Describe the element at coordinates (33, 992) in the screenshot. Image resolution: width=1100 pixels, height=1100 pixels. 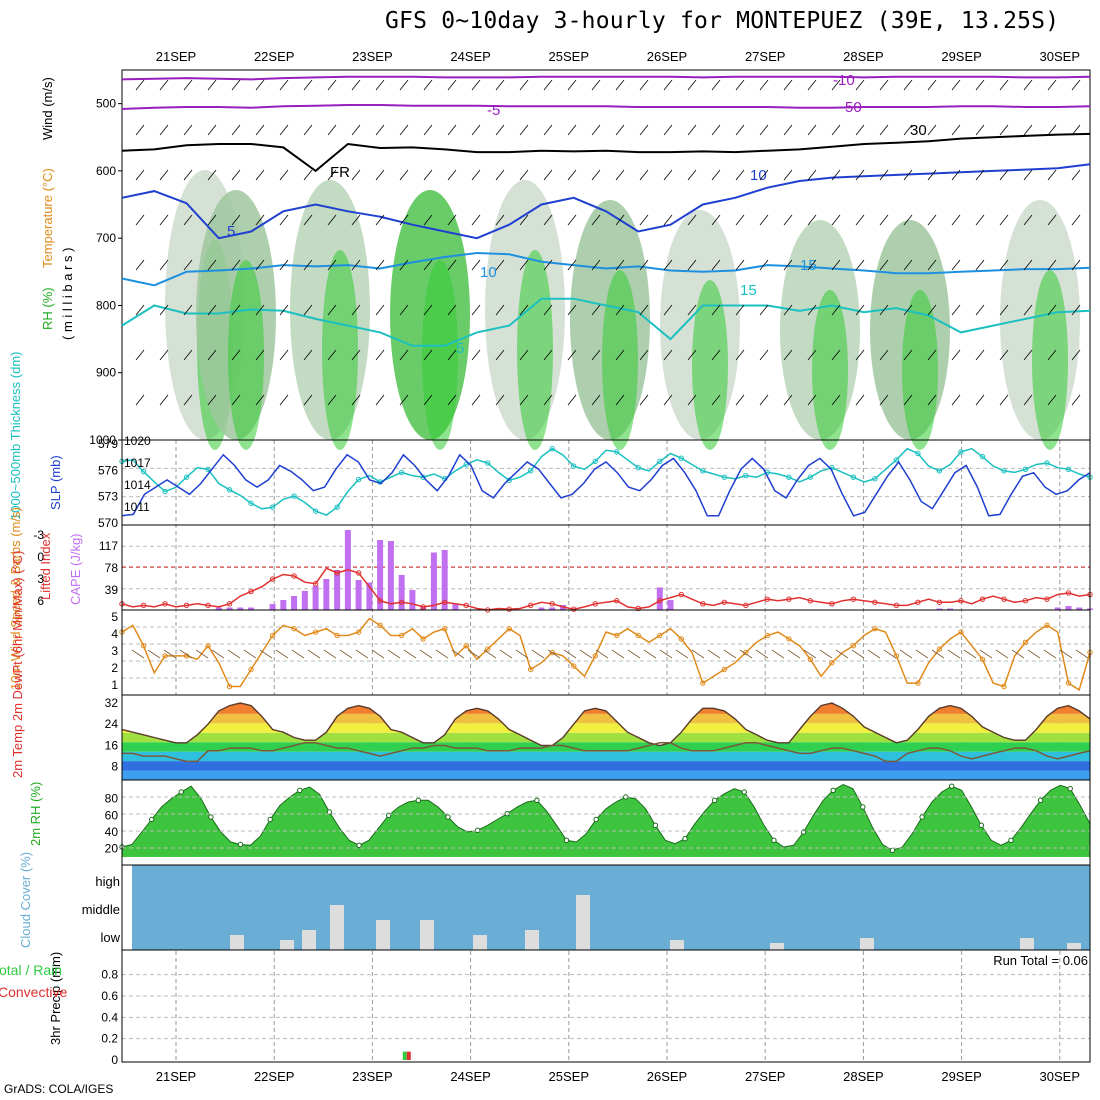
I see `legend-convective: Convective` at that location.